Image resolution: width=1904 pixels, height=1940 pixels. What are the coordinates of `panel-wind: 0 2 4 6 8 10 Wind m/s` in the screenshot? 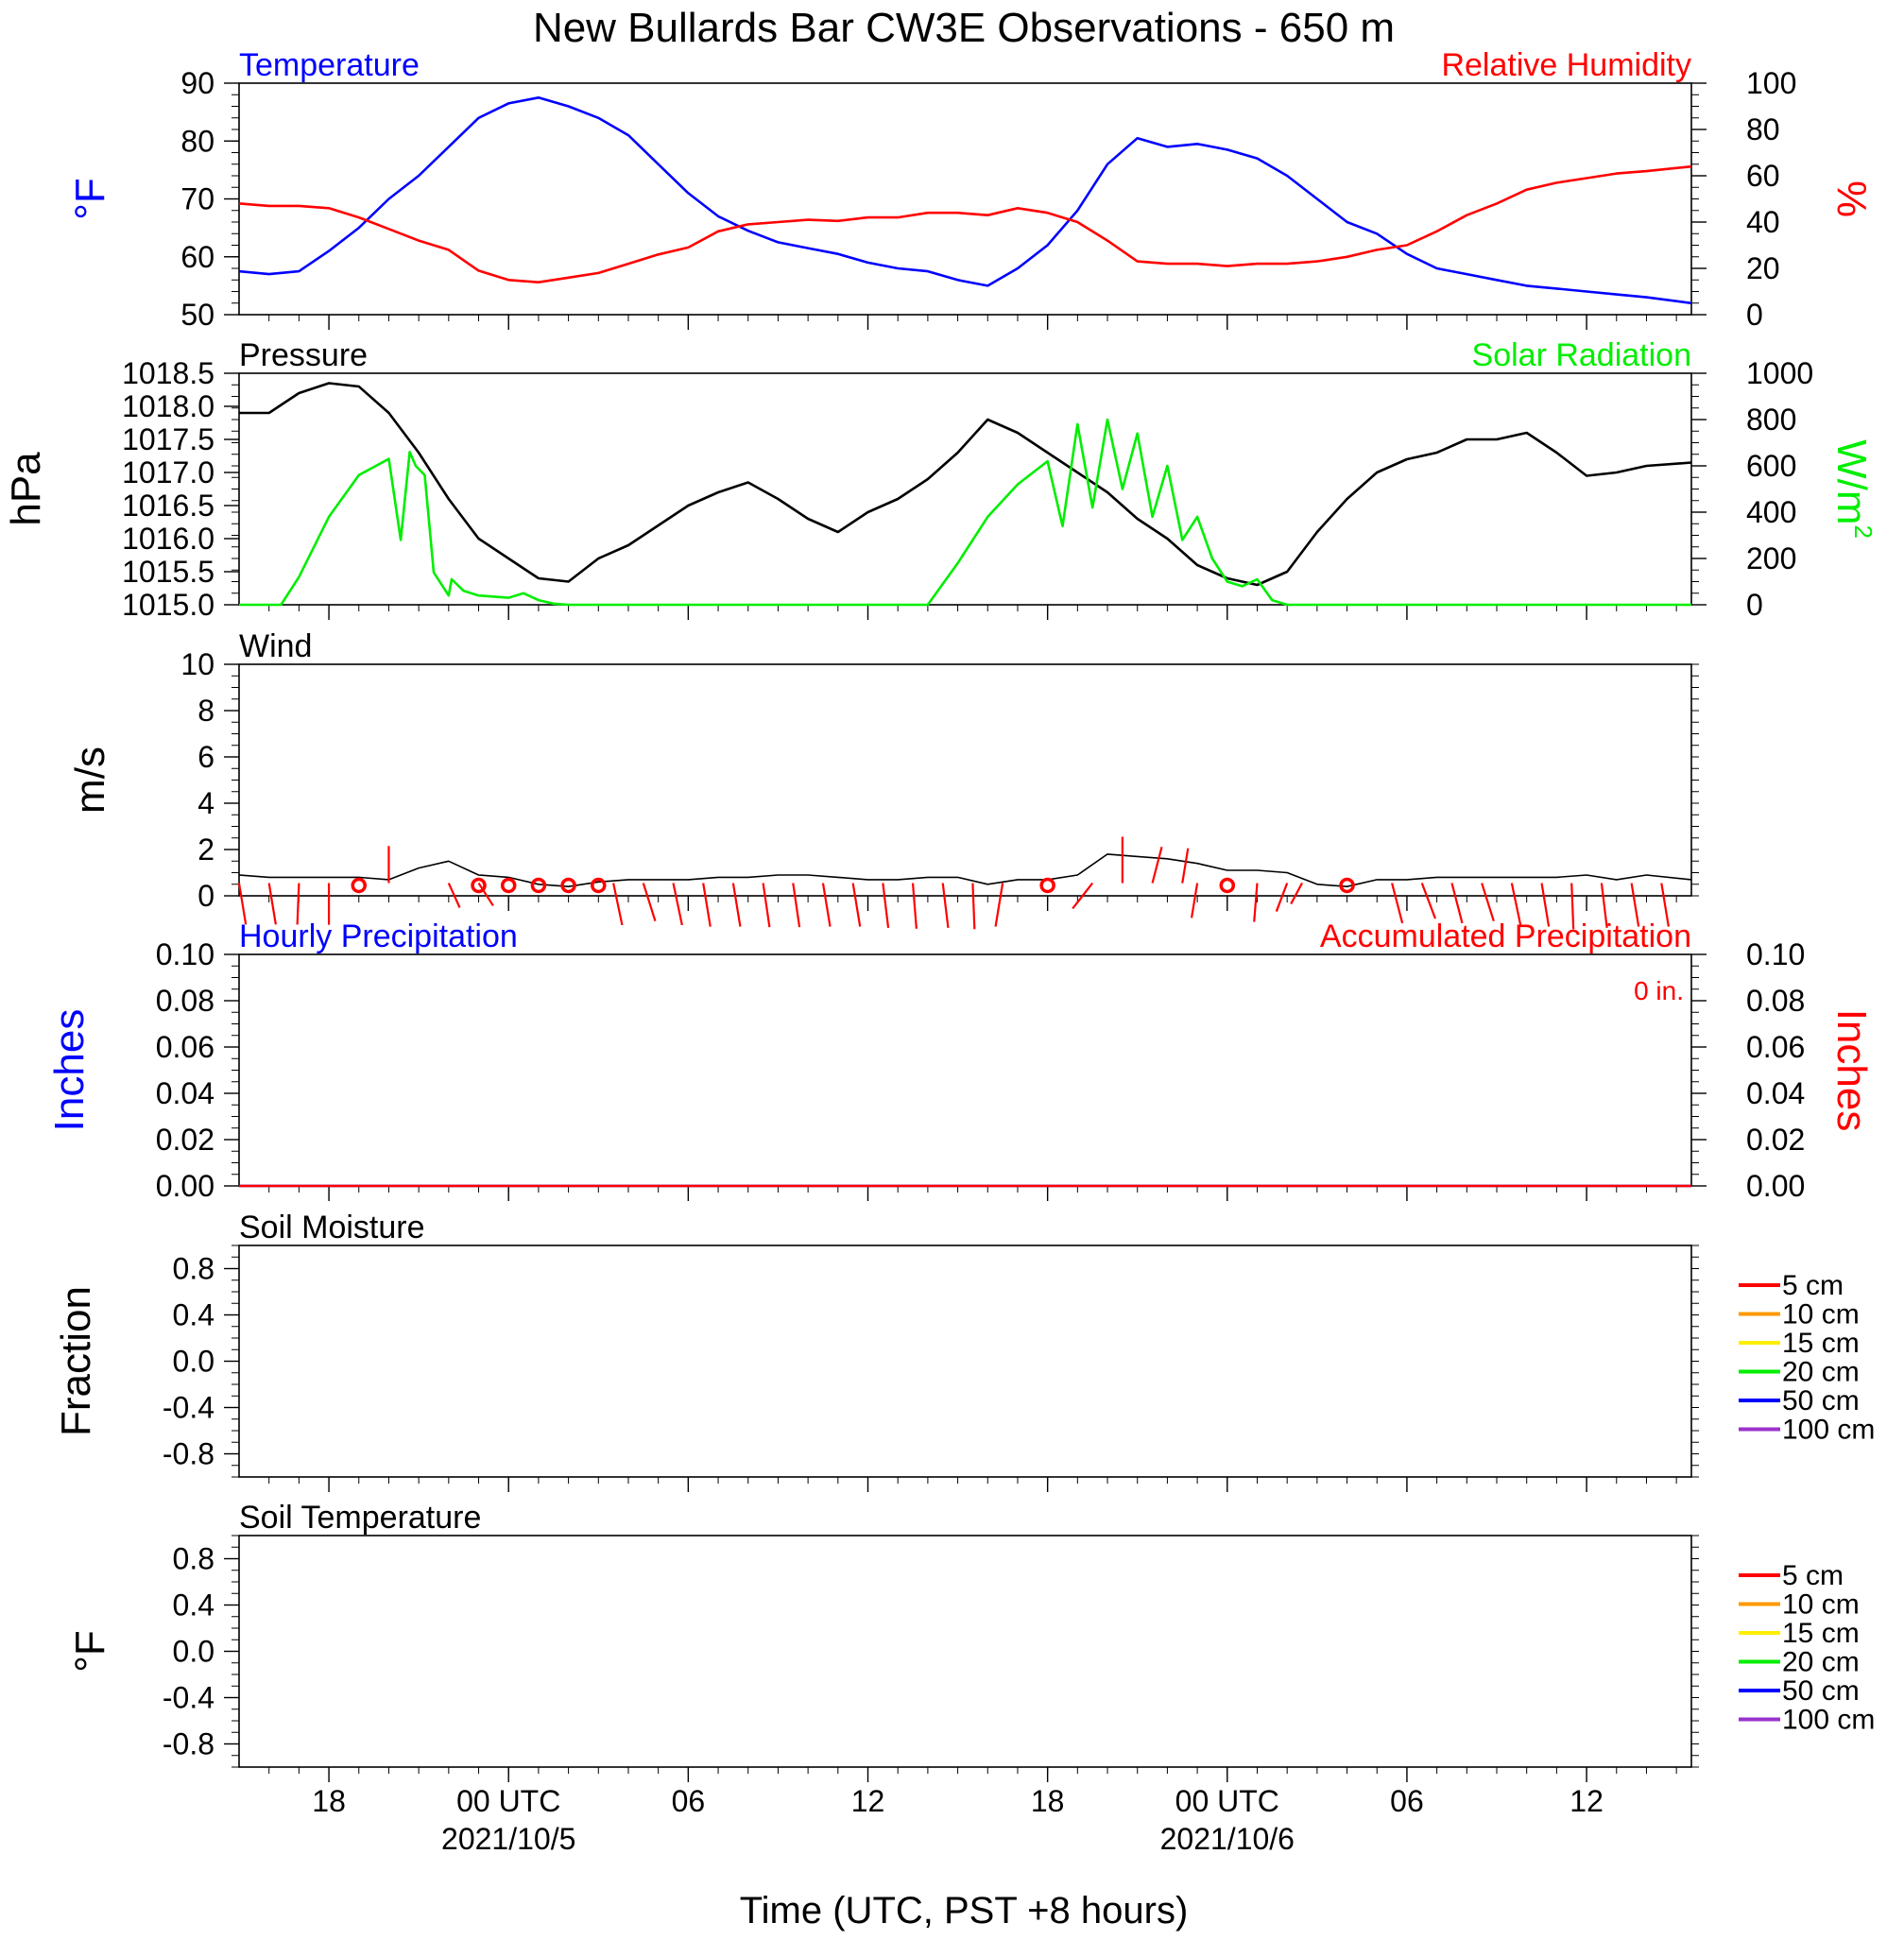 It's located at (883, 779).